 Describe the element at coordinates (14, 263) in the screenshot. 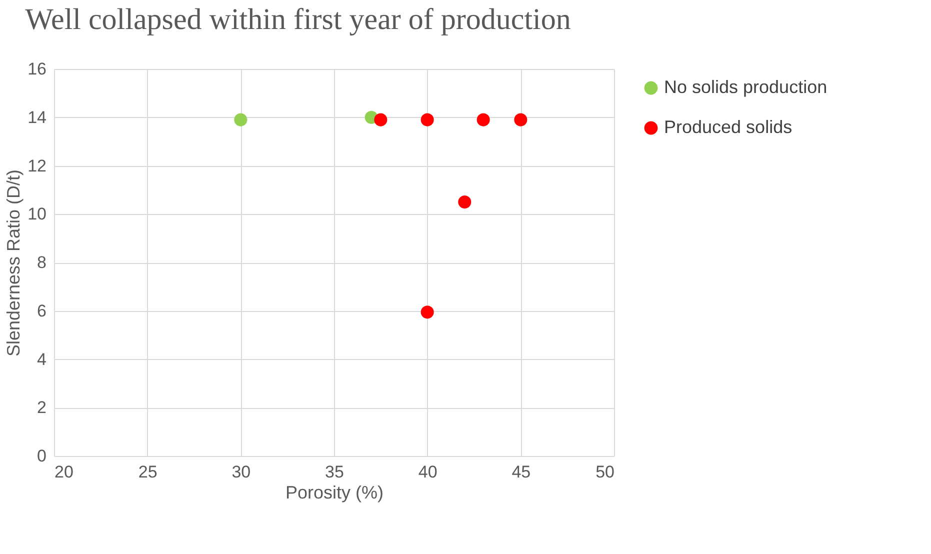

I see `y-axis-title: Slenderness Ratio (D/t)` at that location.